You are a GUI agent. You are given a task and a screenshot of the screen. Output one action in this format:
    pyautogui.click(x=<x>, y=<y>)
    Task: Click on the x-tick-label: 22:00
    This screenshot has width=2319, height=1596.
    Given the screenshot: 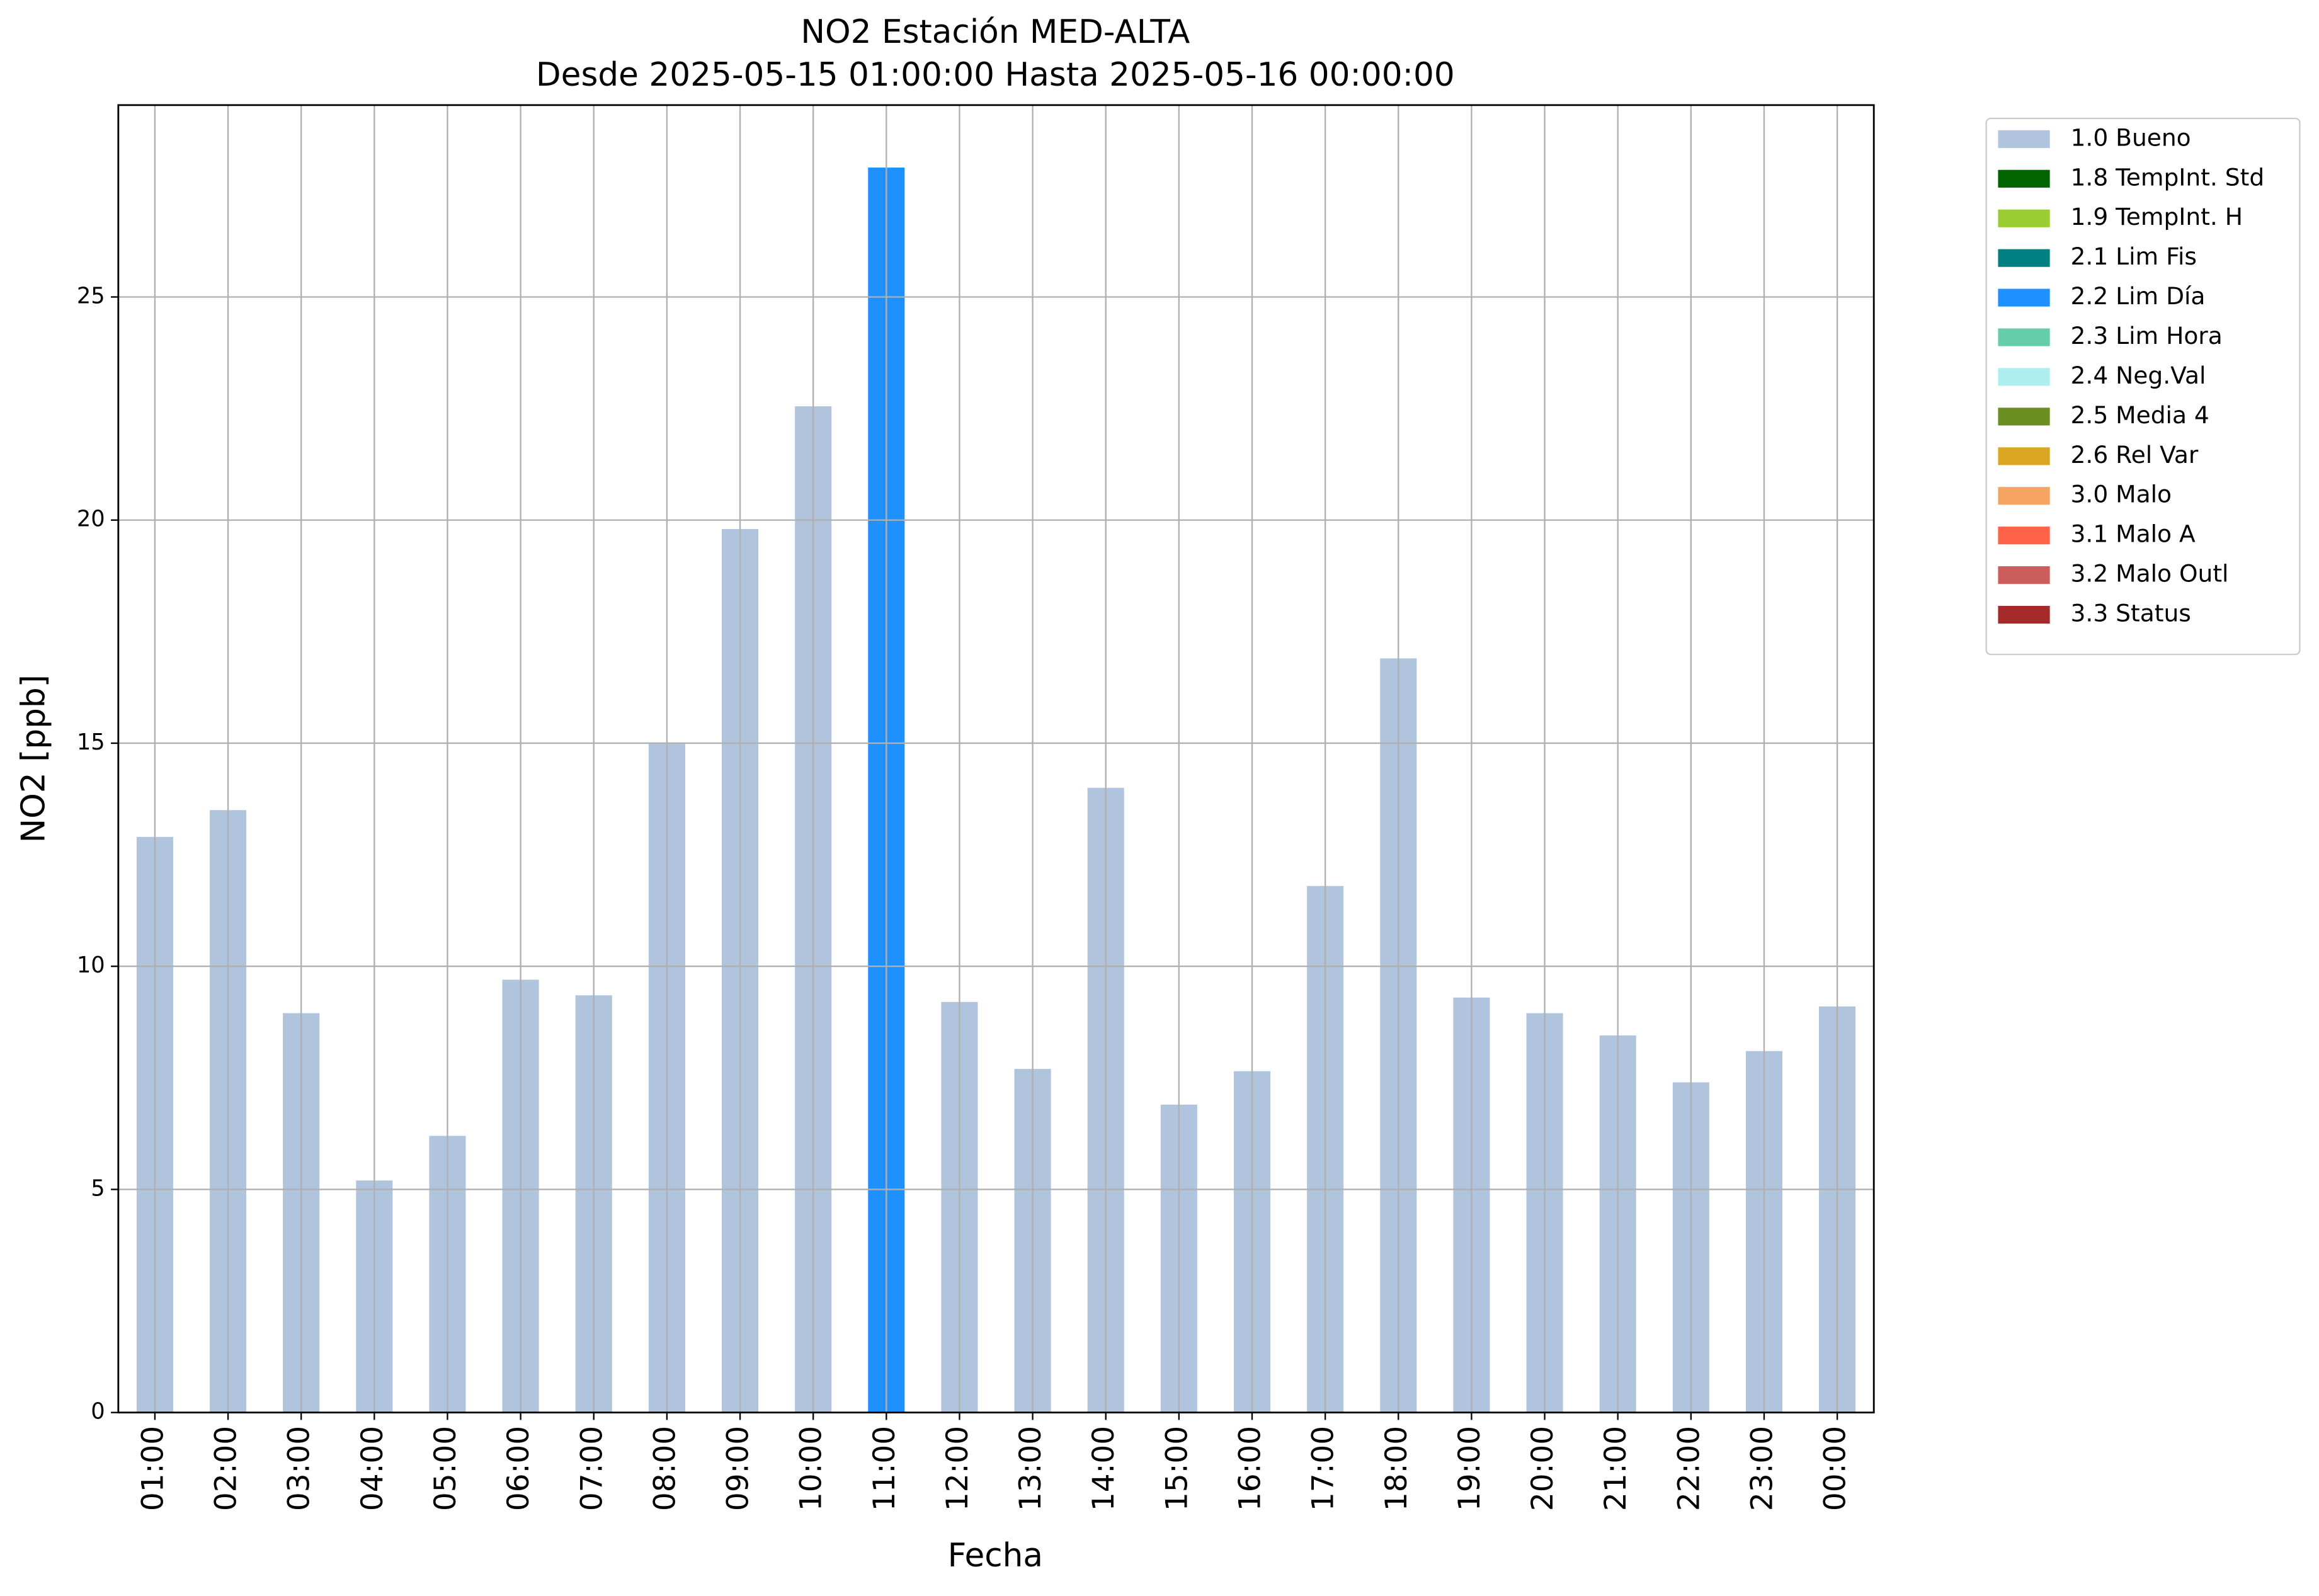 What is the action you would take?
    pyautogui.click(x=1689, y=1468)
    